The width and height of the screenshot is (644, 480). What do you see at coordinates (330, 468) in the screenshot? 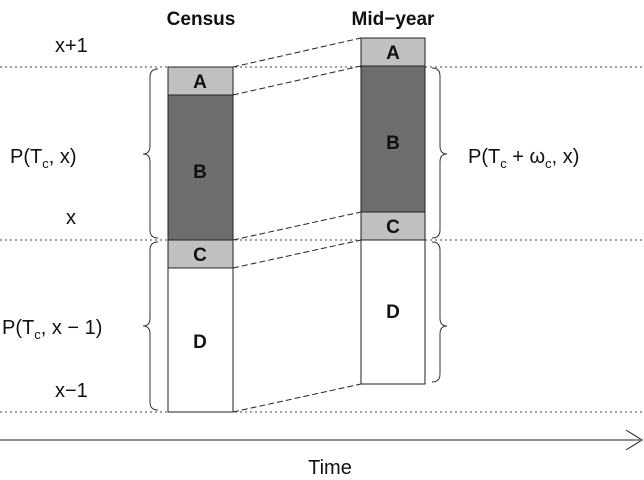
I see `axis-label: Time` at bounding box center [330, 468].